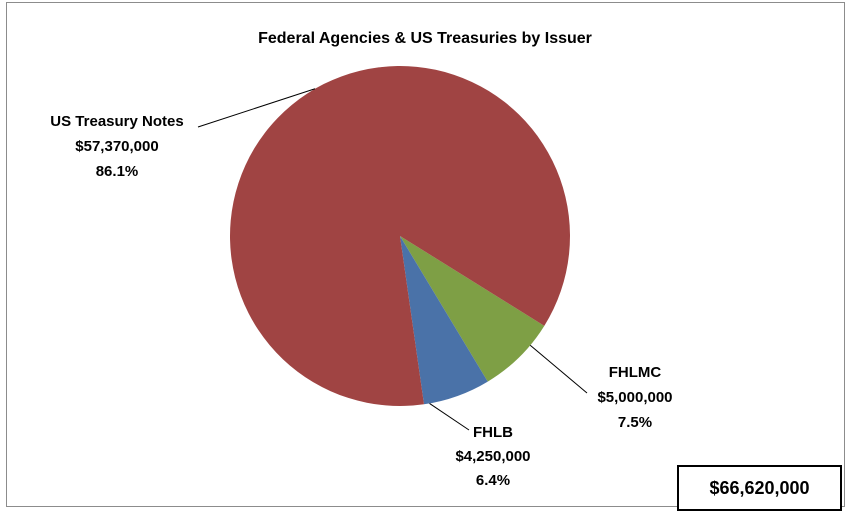 This screenshot has height=513, width=851. What do you see at coordinates (444, 320) in the screenshot?
I see `pie-slice-fhlb` at bounding box center [444, 320].